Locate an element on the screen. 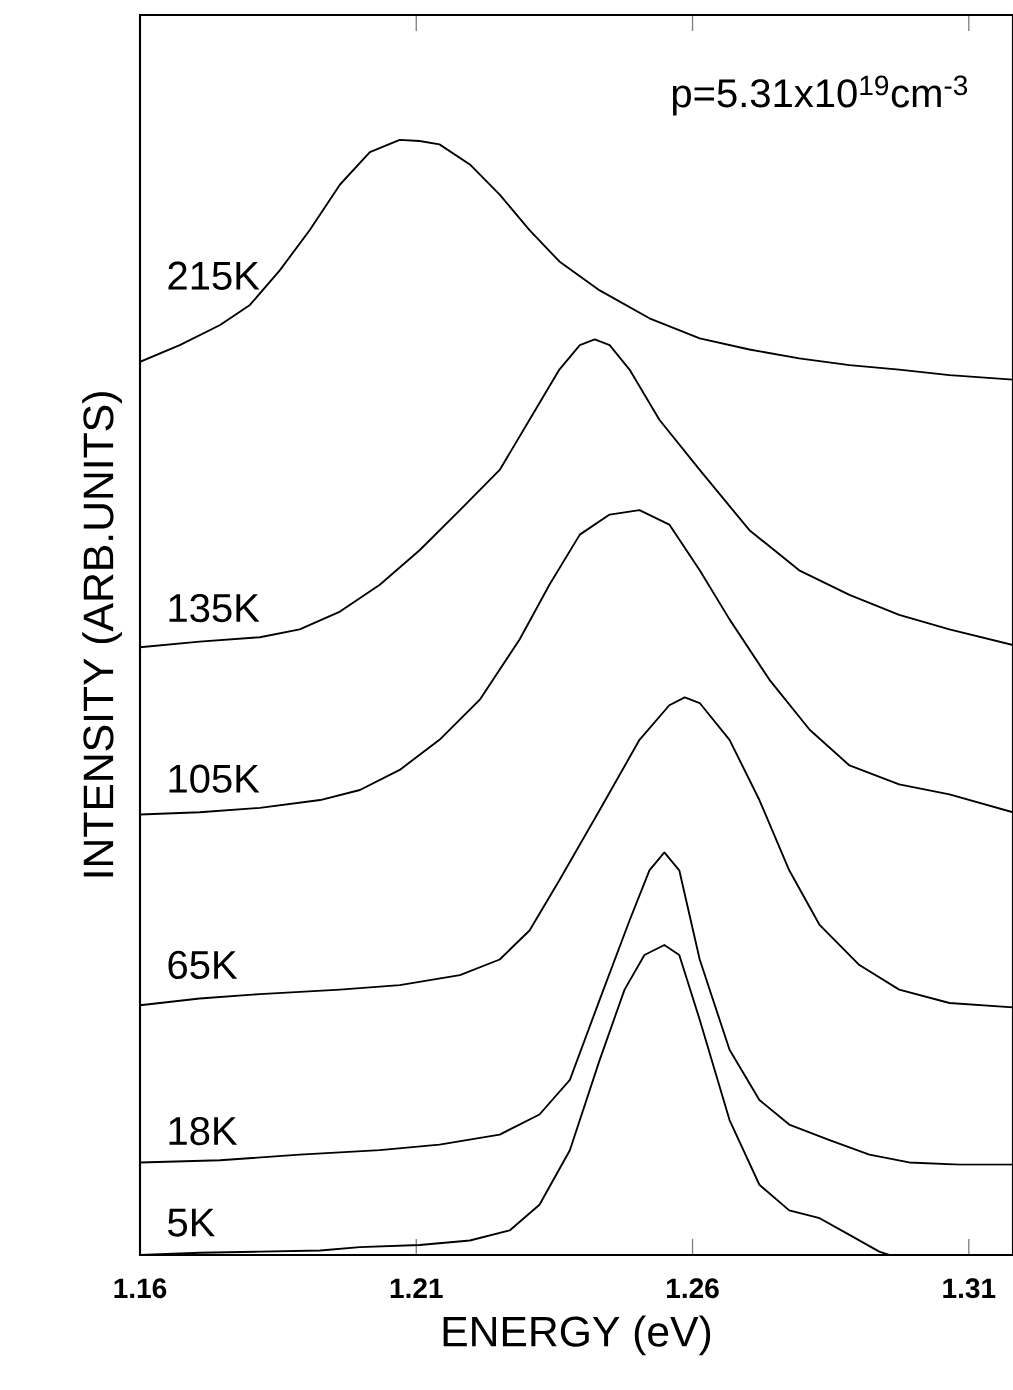 Image resolution: width=1013 pixels, height=1390 pixels. series-label: 135K is located at coordinates (214, 608).